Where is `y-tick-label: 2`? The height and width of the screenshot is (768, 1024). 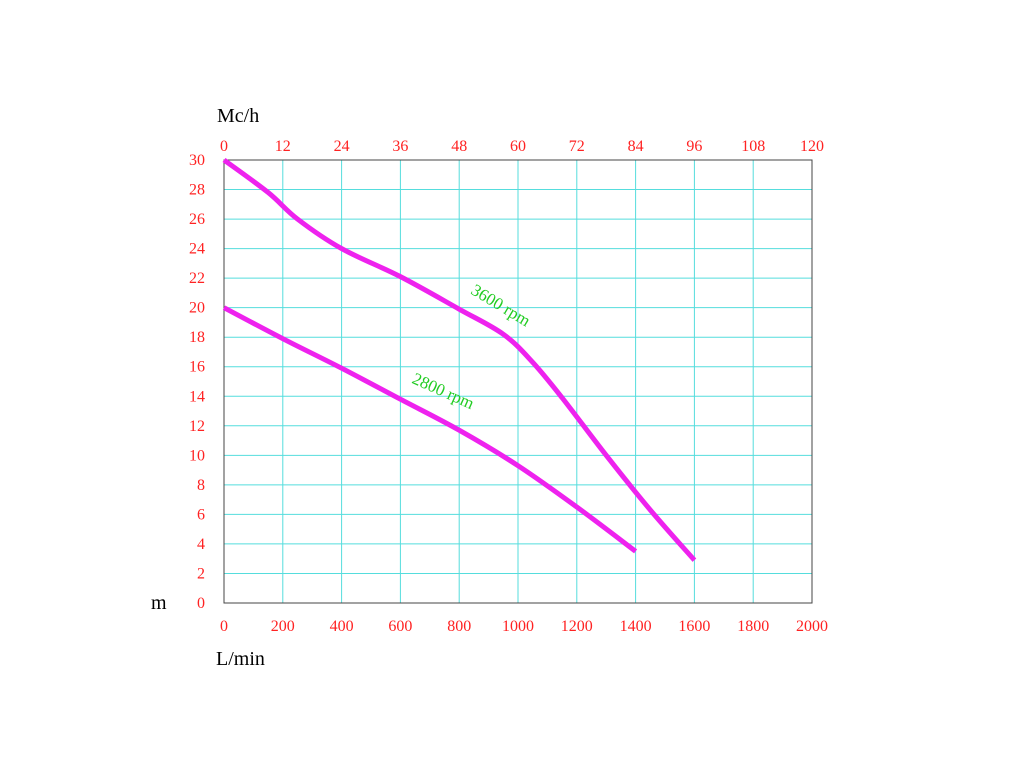
y-tick-label: 2 is located at coordinates (201, 573).